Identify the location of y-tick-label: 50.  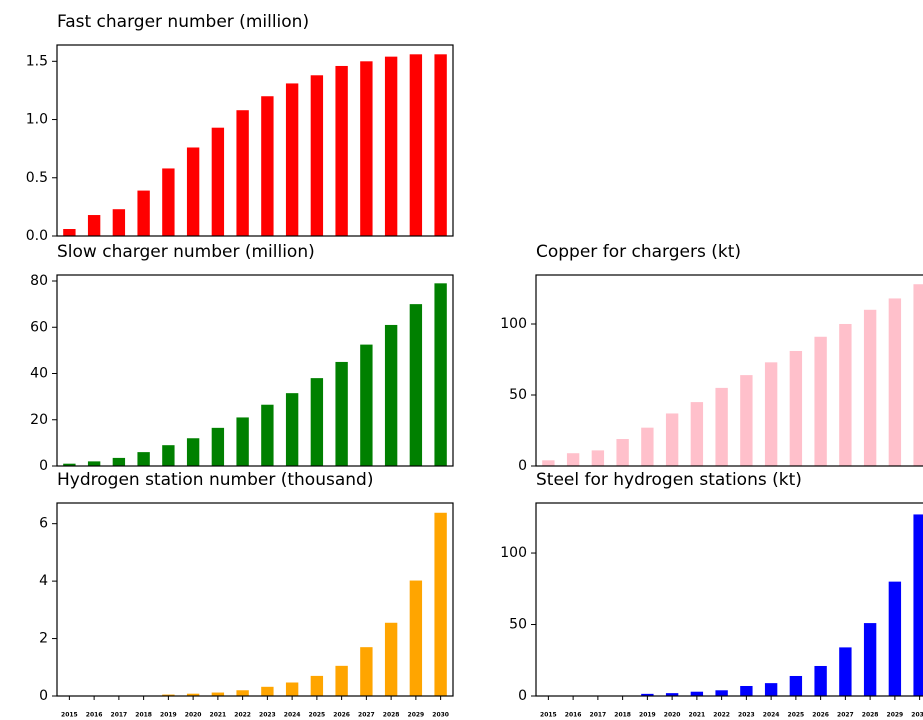
(518, 395).